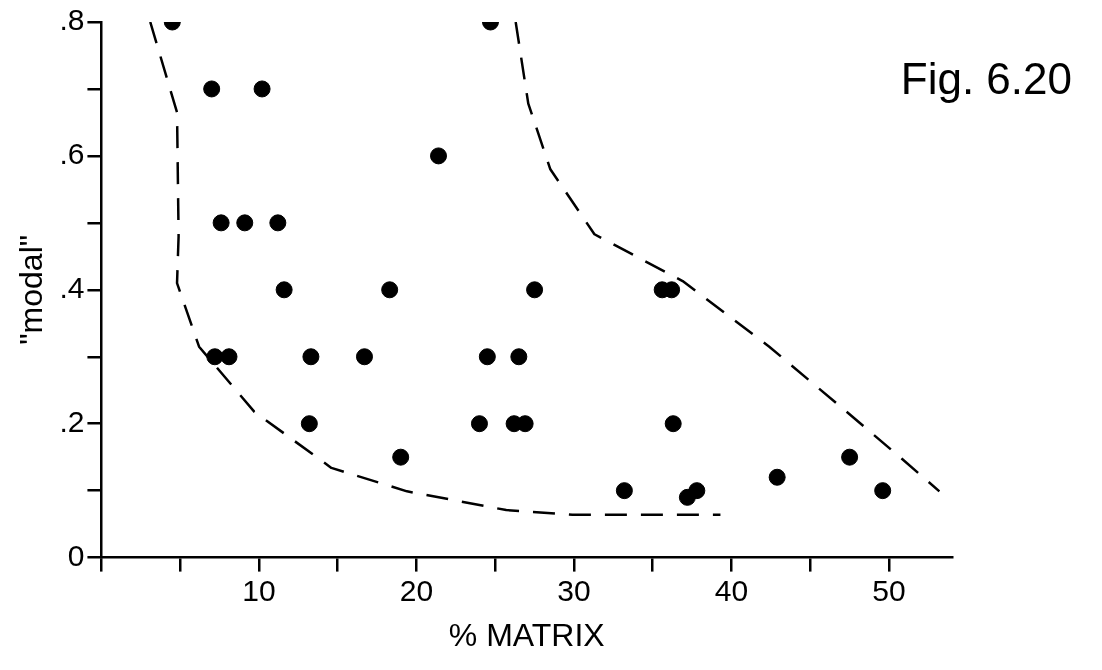 The width and height of the screenshot is (1102, 670). Describe the element at coordinates (889, 590) in the screenshot. I see `x-tick-label: 50` at that location.